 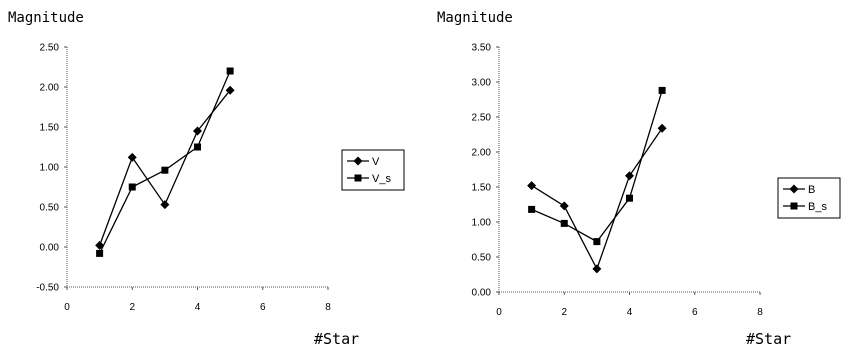 I want to click on legend-label: V_s, so click(x=381, y=179).